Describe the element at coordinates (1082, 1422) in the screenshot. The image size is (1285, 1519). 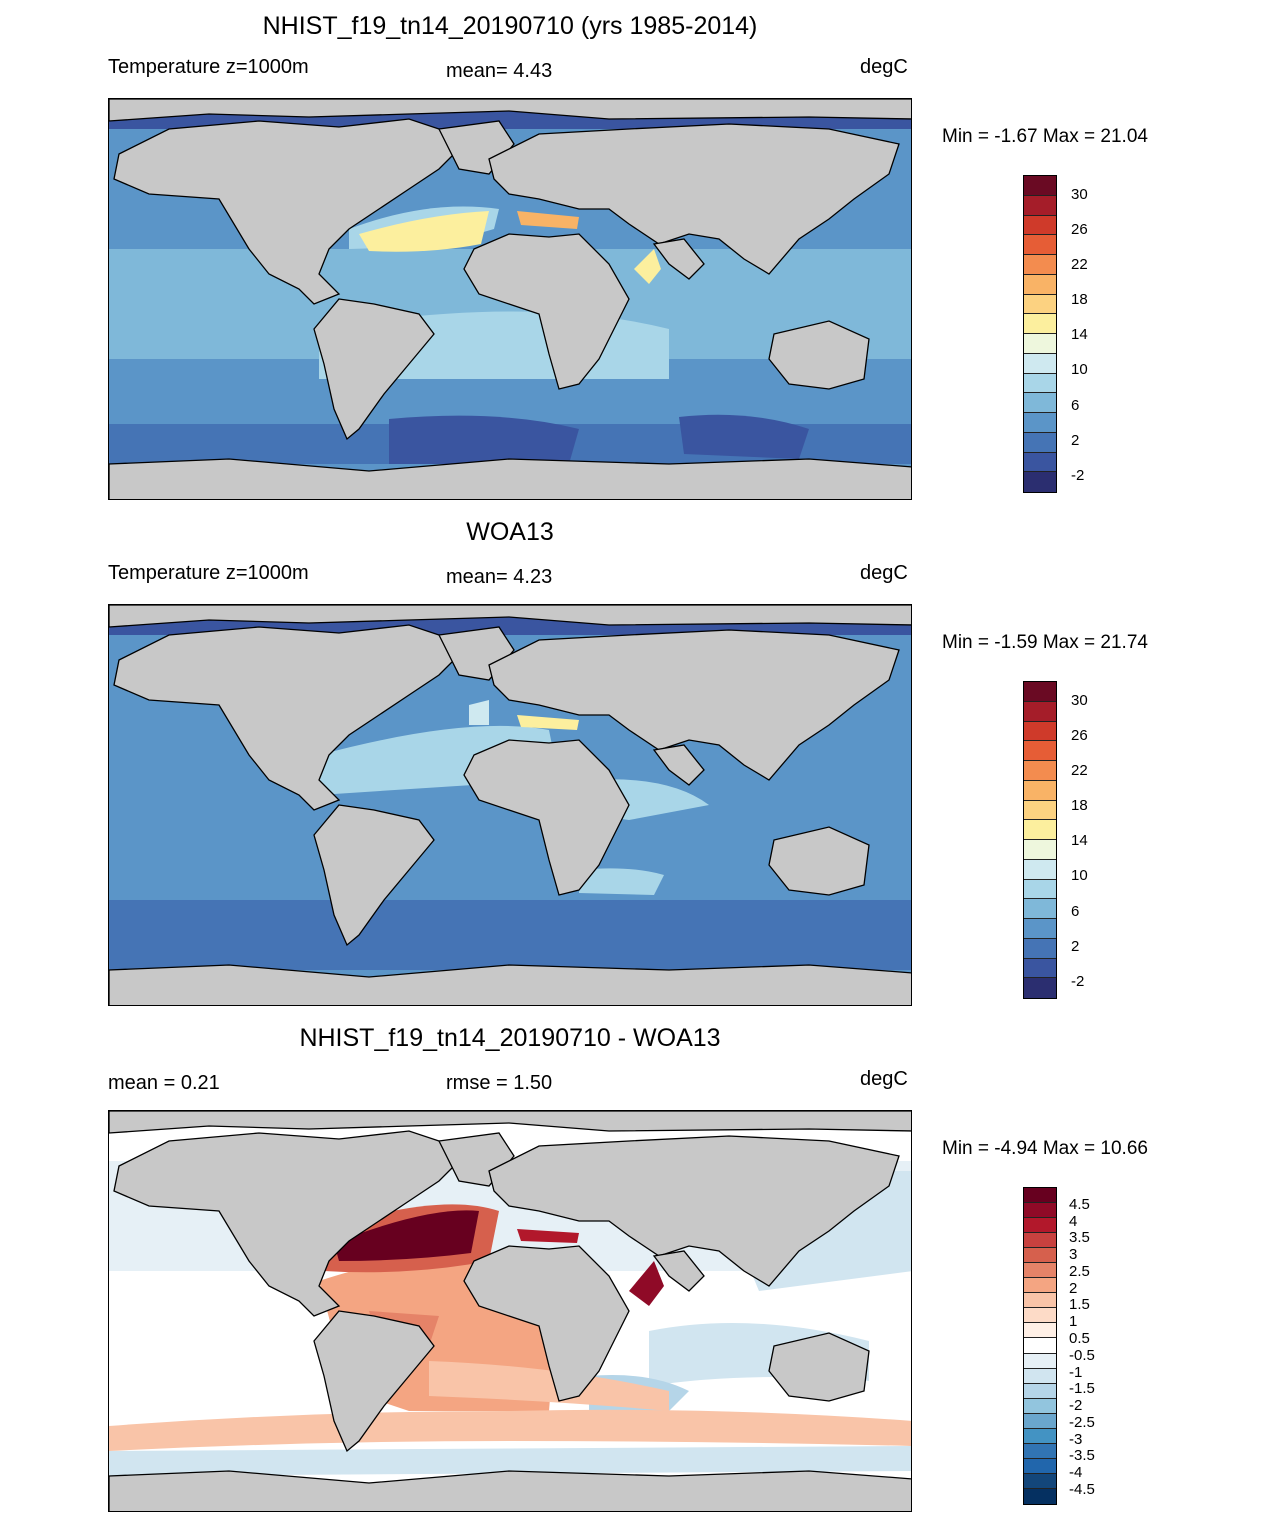
I see `panel3-colorbar-tick: -2.5` at that location.